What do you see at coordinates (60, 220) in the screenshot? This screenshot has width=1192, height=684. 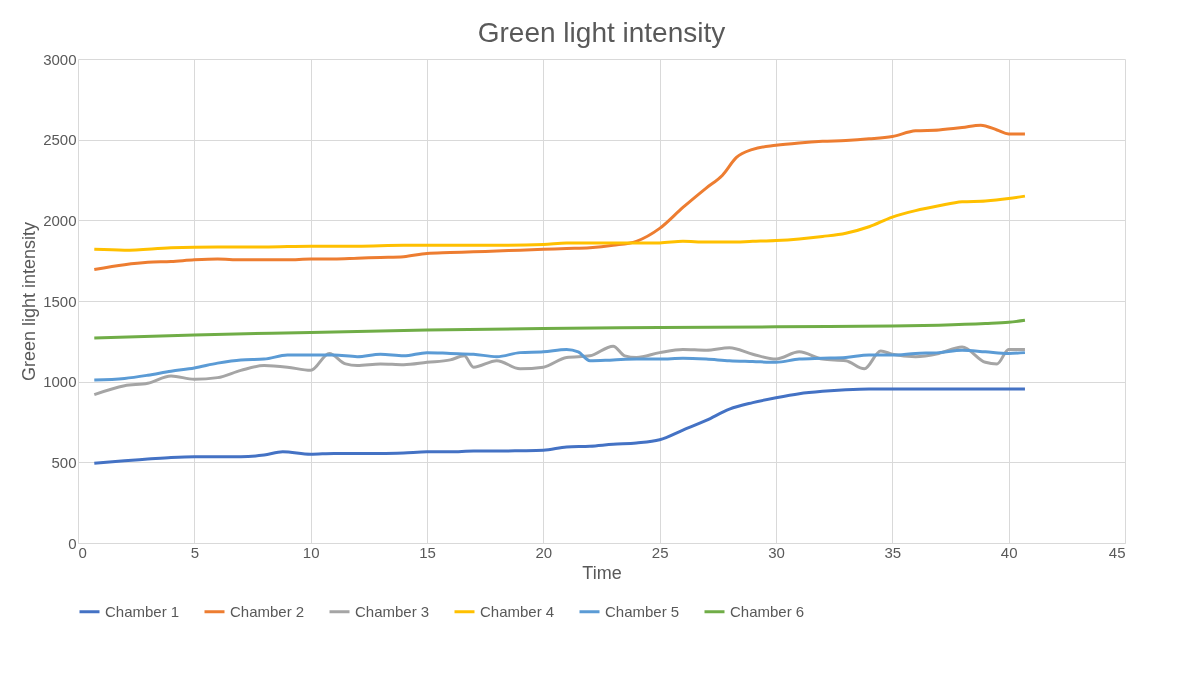 I see `y-tick-label: 2000` at bounding box center [60, 220].